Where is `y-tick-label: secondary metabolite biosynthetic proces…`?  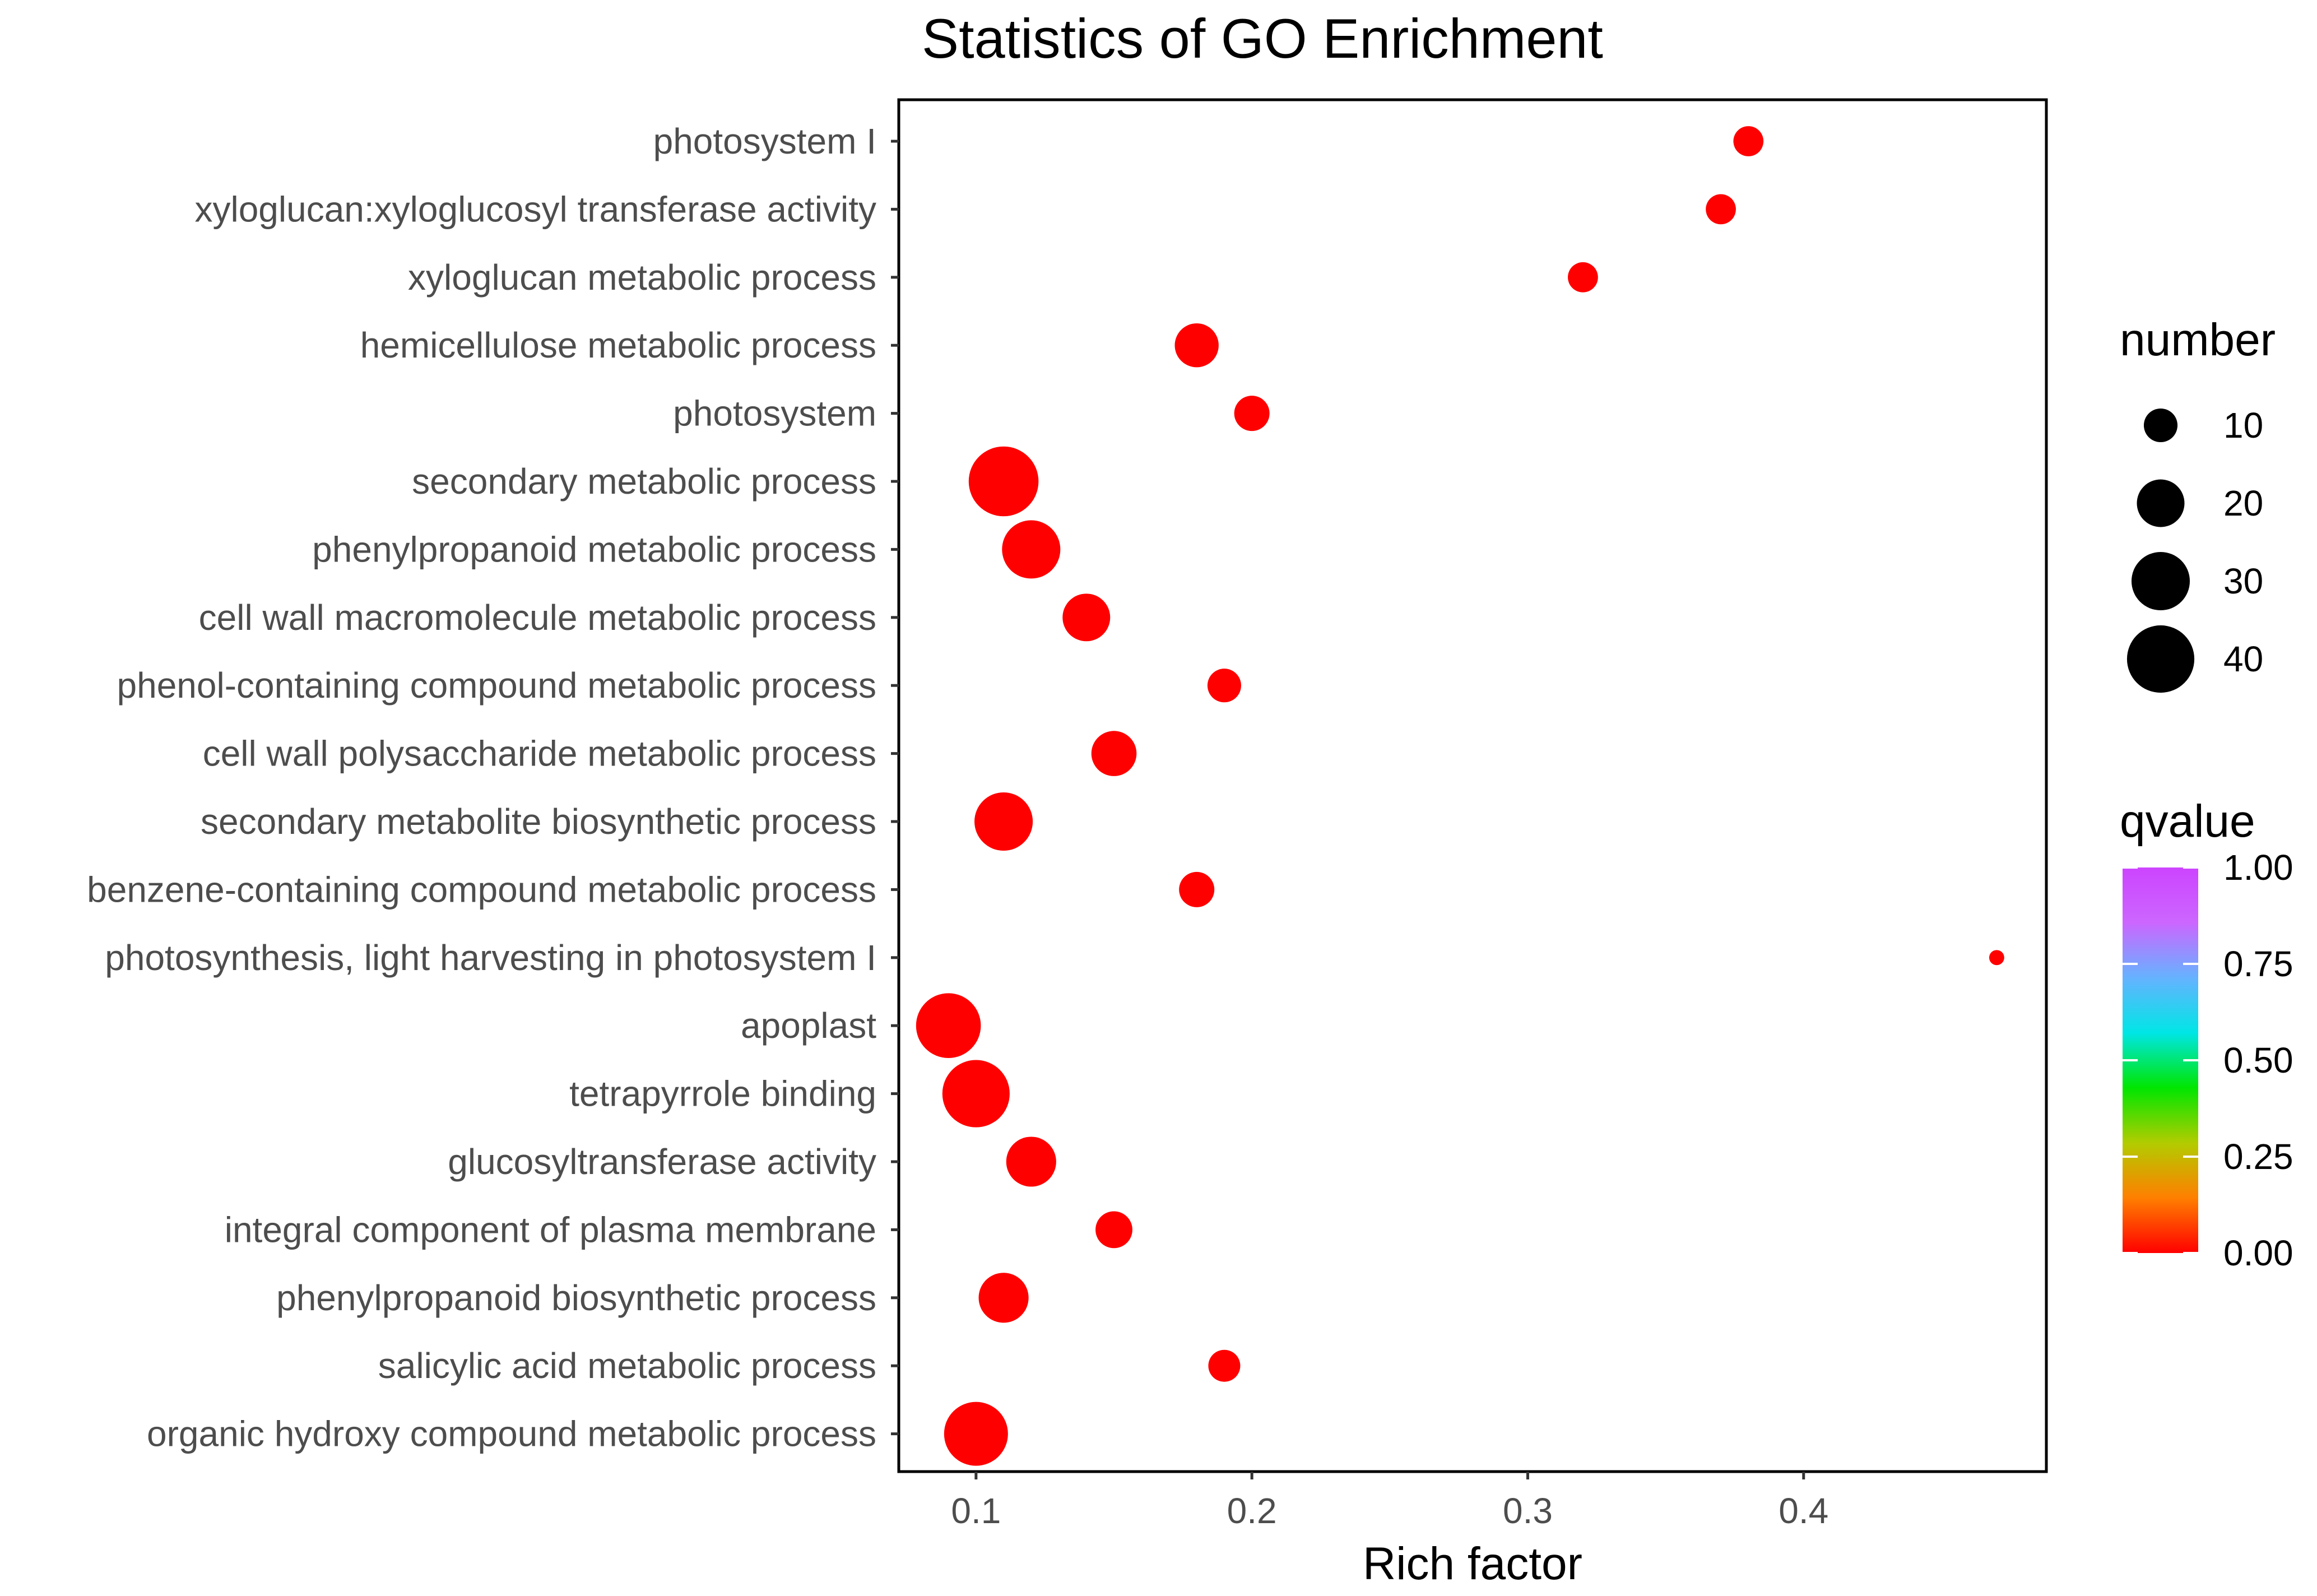
y-tick-label: secondary metabolite biosynthetic proces… is located at coordinates (538, 821).